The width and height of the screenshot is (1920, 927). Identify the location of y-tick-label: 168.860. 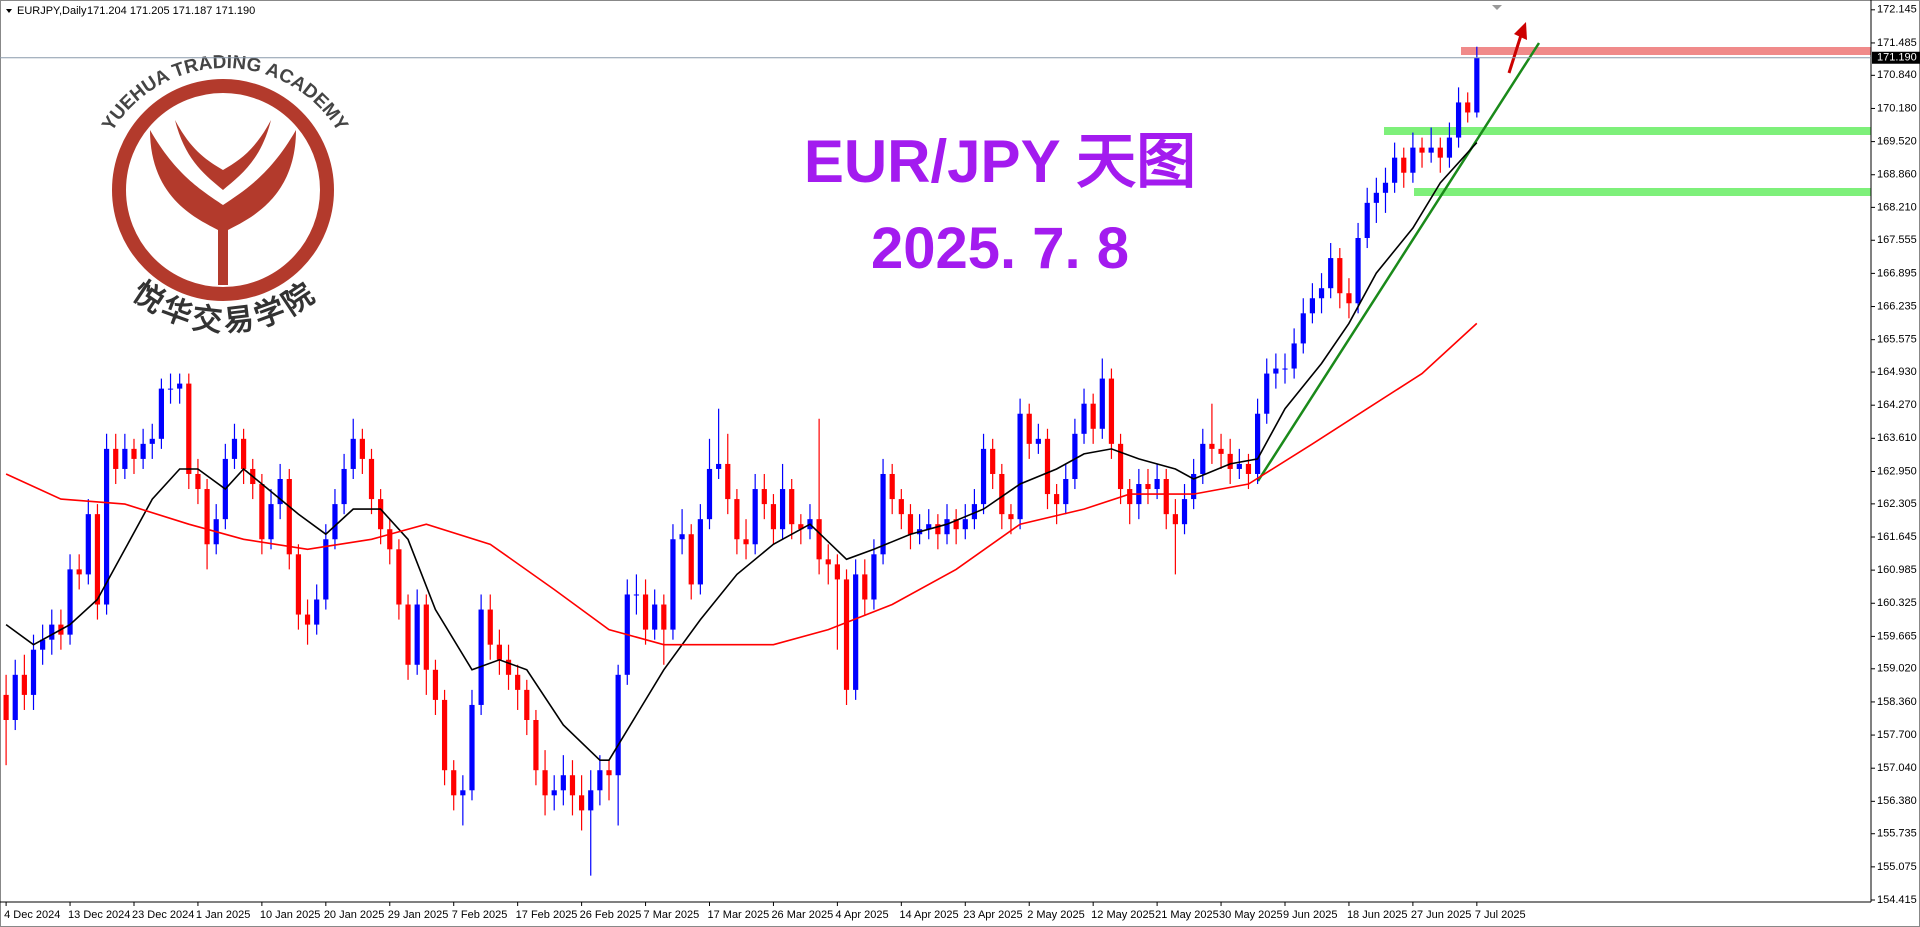
(1897, 175).